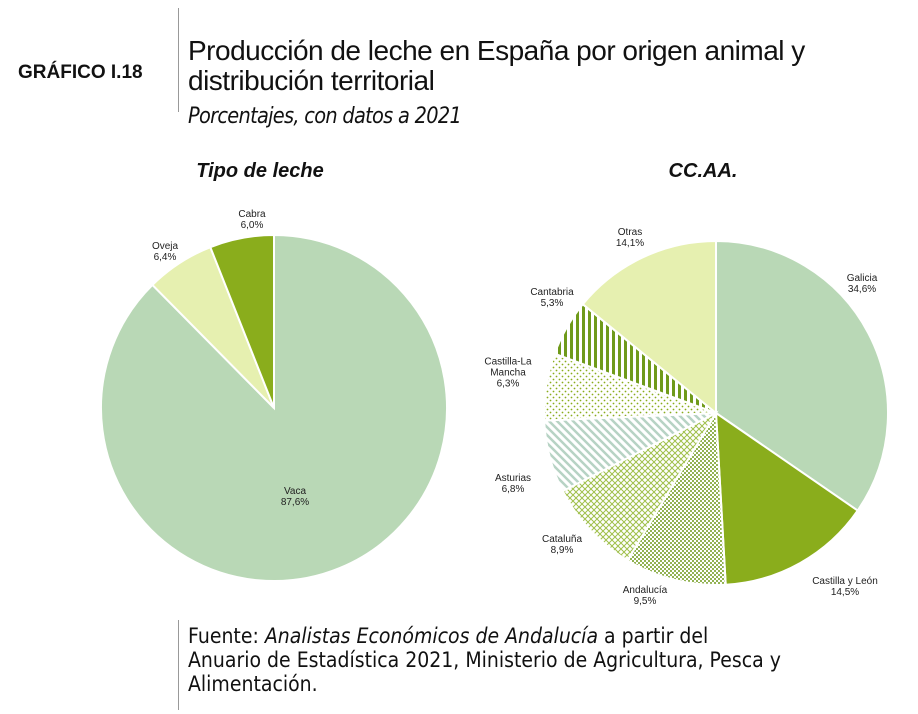 This screenshot has width=918, height=714. Describe the element at coordinates (552, 292) in the screenshot. I see `category: Cantabria` at that location.